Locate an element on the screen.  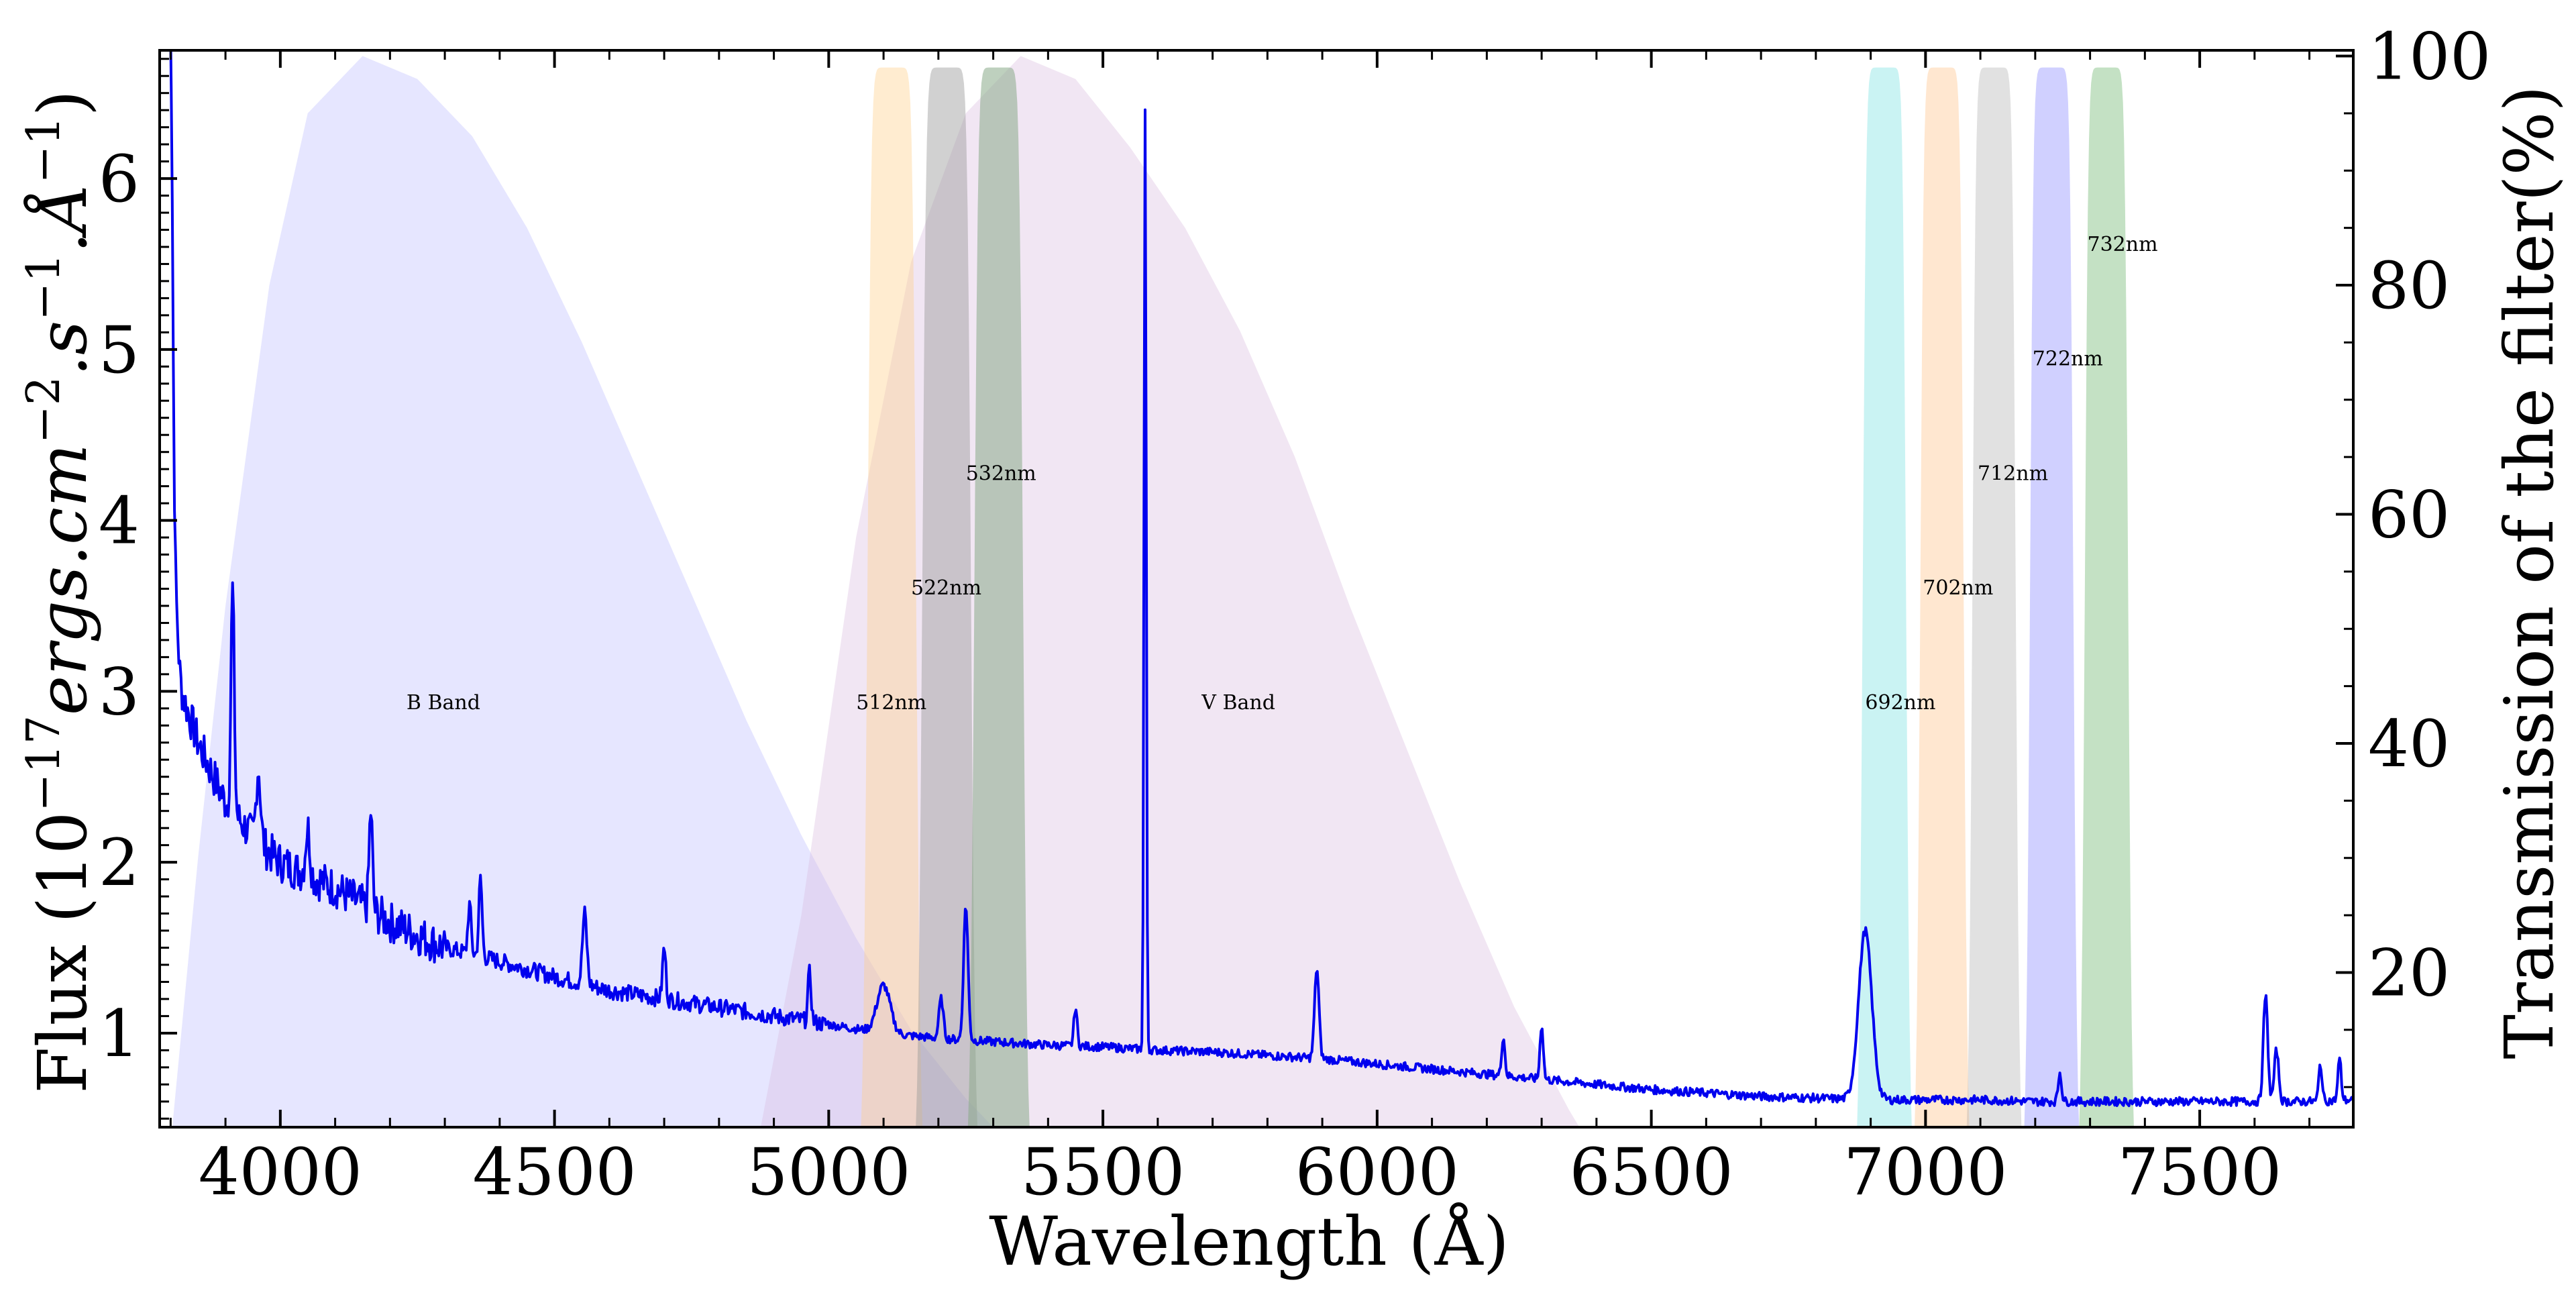
y-tick-label-left: 3 is located at coordinates (119, 692).